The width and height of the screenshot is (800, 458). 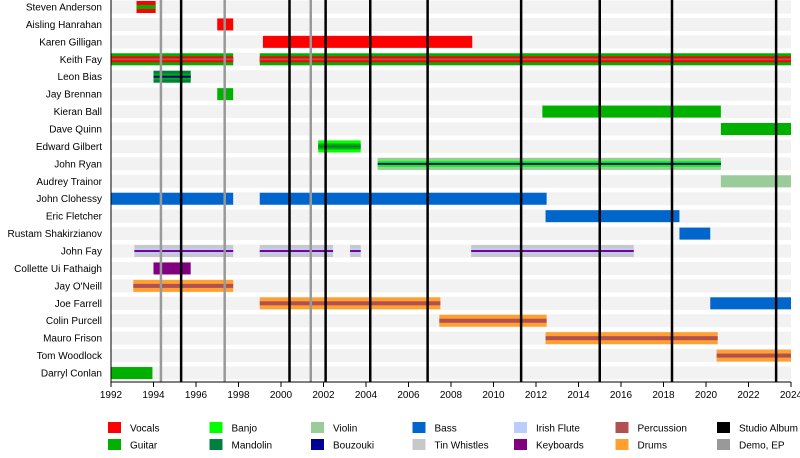 What do you see at coordinates (55, 234) in the screenshot?
I see `member-label: Rustam Shakirzianov` at bounding box center [55, 234].